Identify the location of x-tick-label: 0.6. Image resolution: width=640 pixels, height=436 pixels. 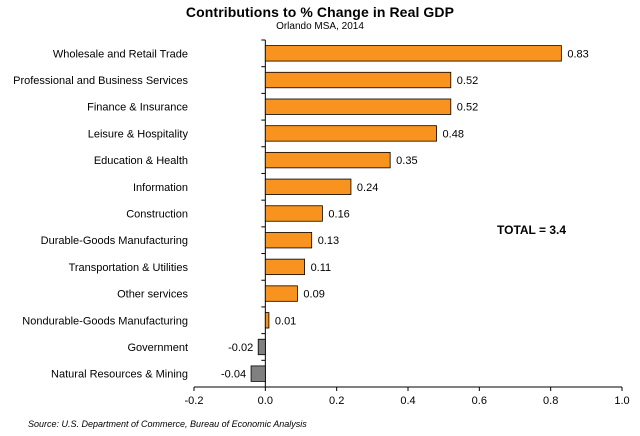
(479, 401).